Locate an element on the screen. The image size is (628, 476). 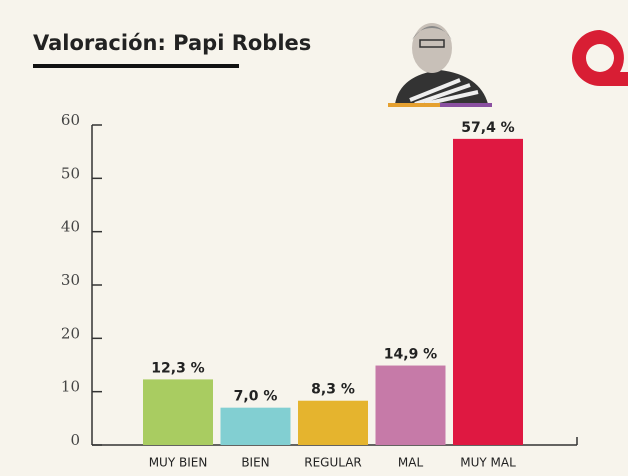
y-tick-label: 20 is located at coordinates (70, 333).